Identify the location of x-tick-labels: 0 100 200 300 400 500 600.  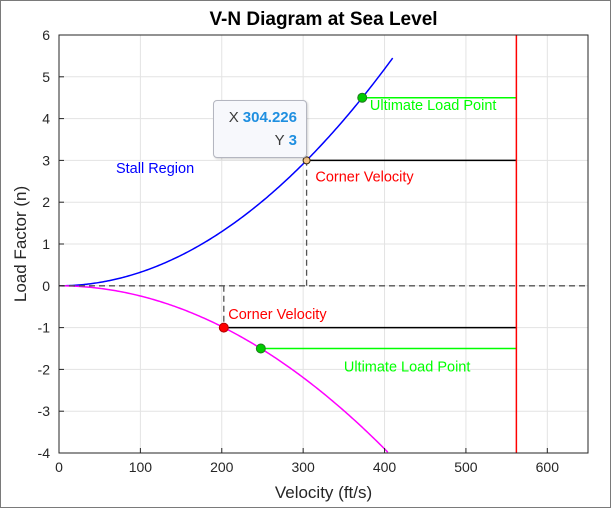
(307, 461).